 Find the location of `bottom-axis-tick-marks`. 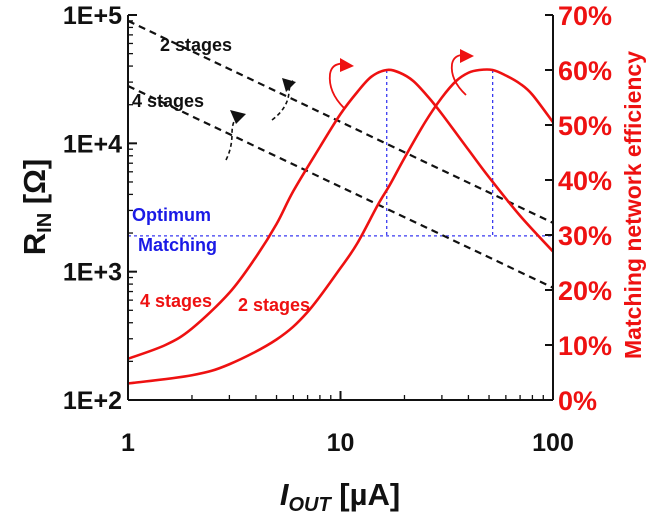

bottom-axis-tick-marks is located at coordinates (340, 395).